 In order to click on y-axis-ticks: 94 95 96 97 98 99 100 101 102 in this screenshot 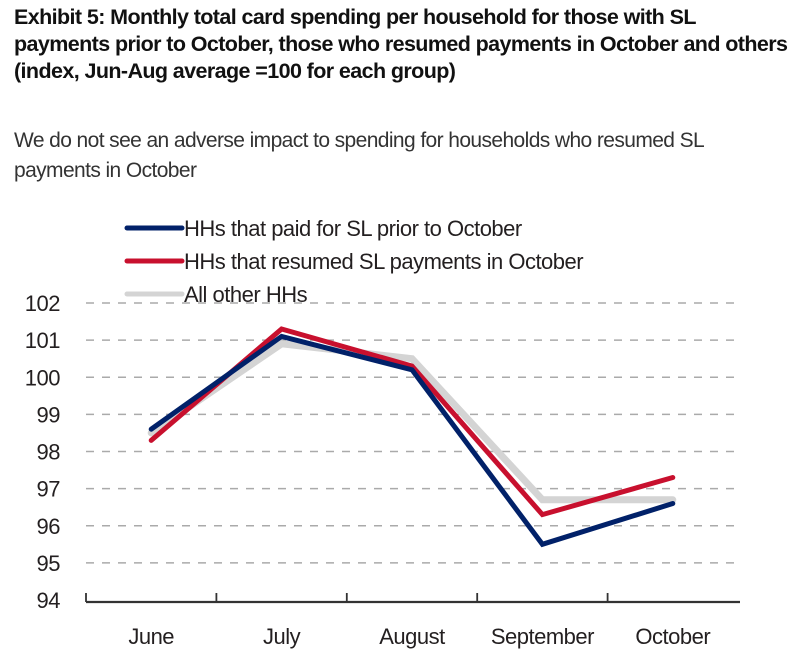, I will do `click(43, 452)`.